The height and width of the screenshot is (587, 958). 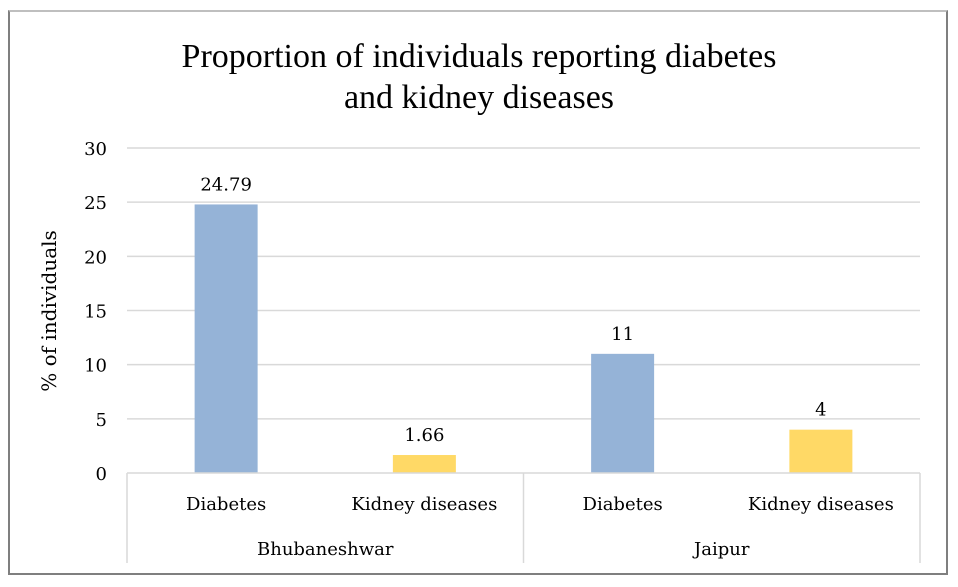 I want to click on data-label: 4, so click(x=820, y=410).